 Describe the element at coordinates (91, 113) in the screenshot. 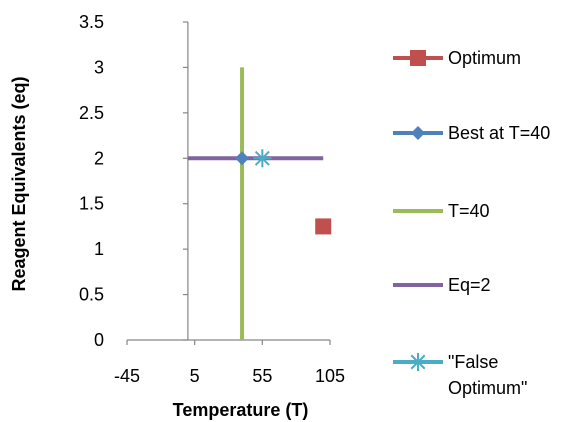

I see `y-tick-label: 2.5` at that location.